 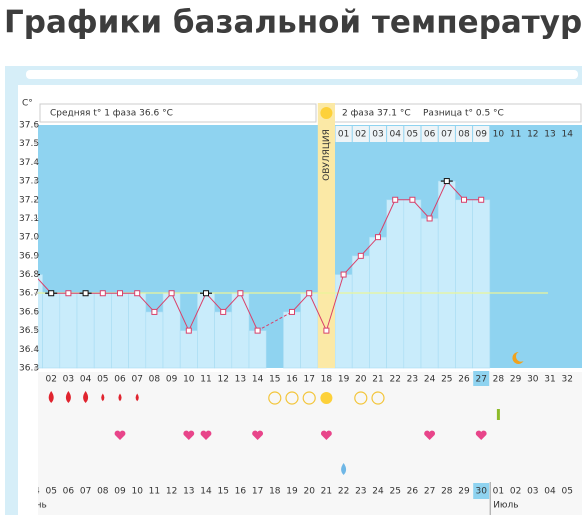 I want to click on x-tick-label: 26, so click(x=464, y=380).